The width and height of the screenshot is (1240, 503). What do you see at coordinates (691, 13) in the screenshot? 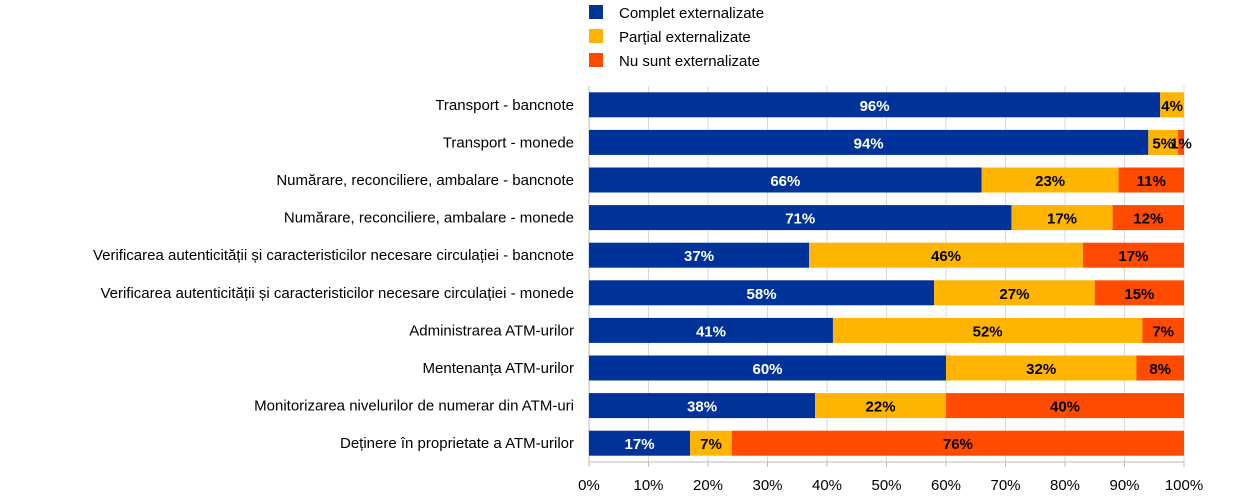
I see `legend-label: Complet externalizate` at bounding box center [691, 13].